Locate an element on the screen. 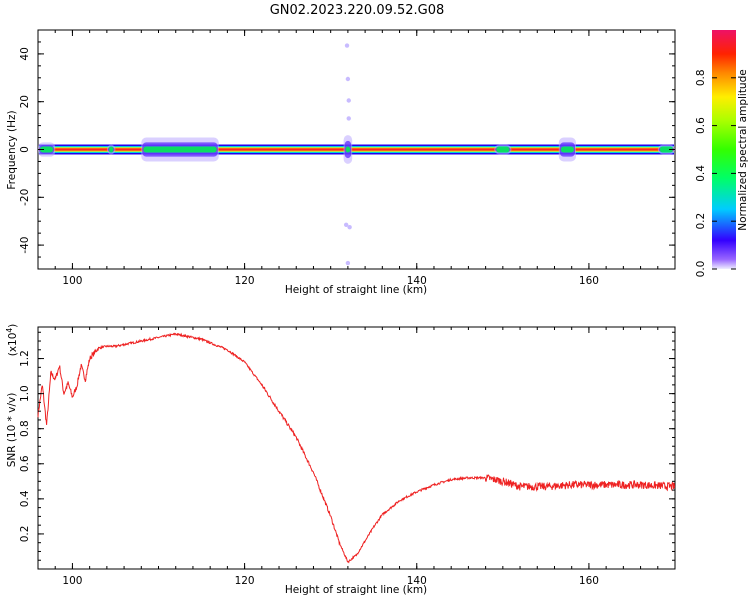 This screenshot has width=750, height=600. spectrogram-y-tick-label: -20 is located at coordinates (25, 197).